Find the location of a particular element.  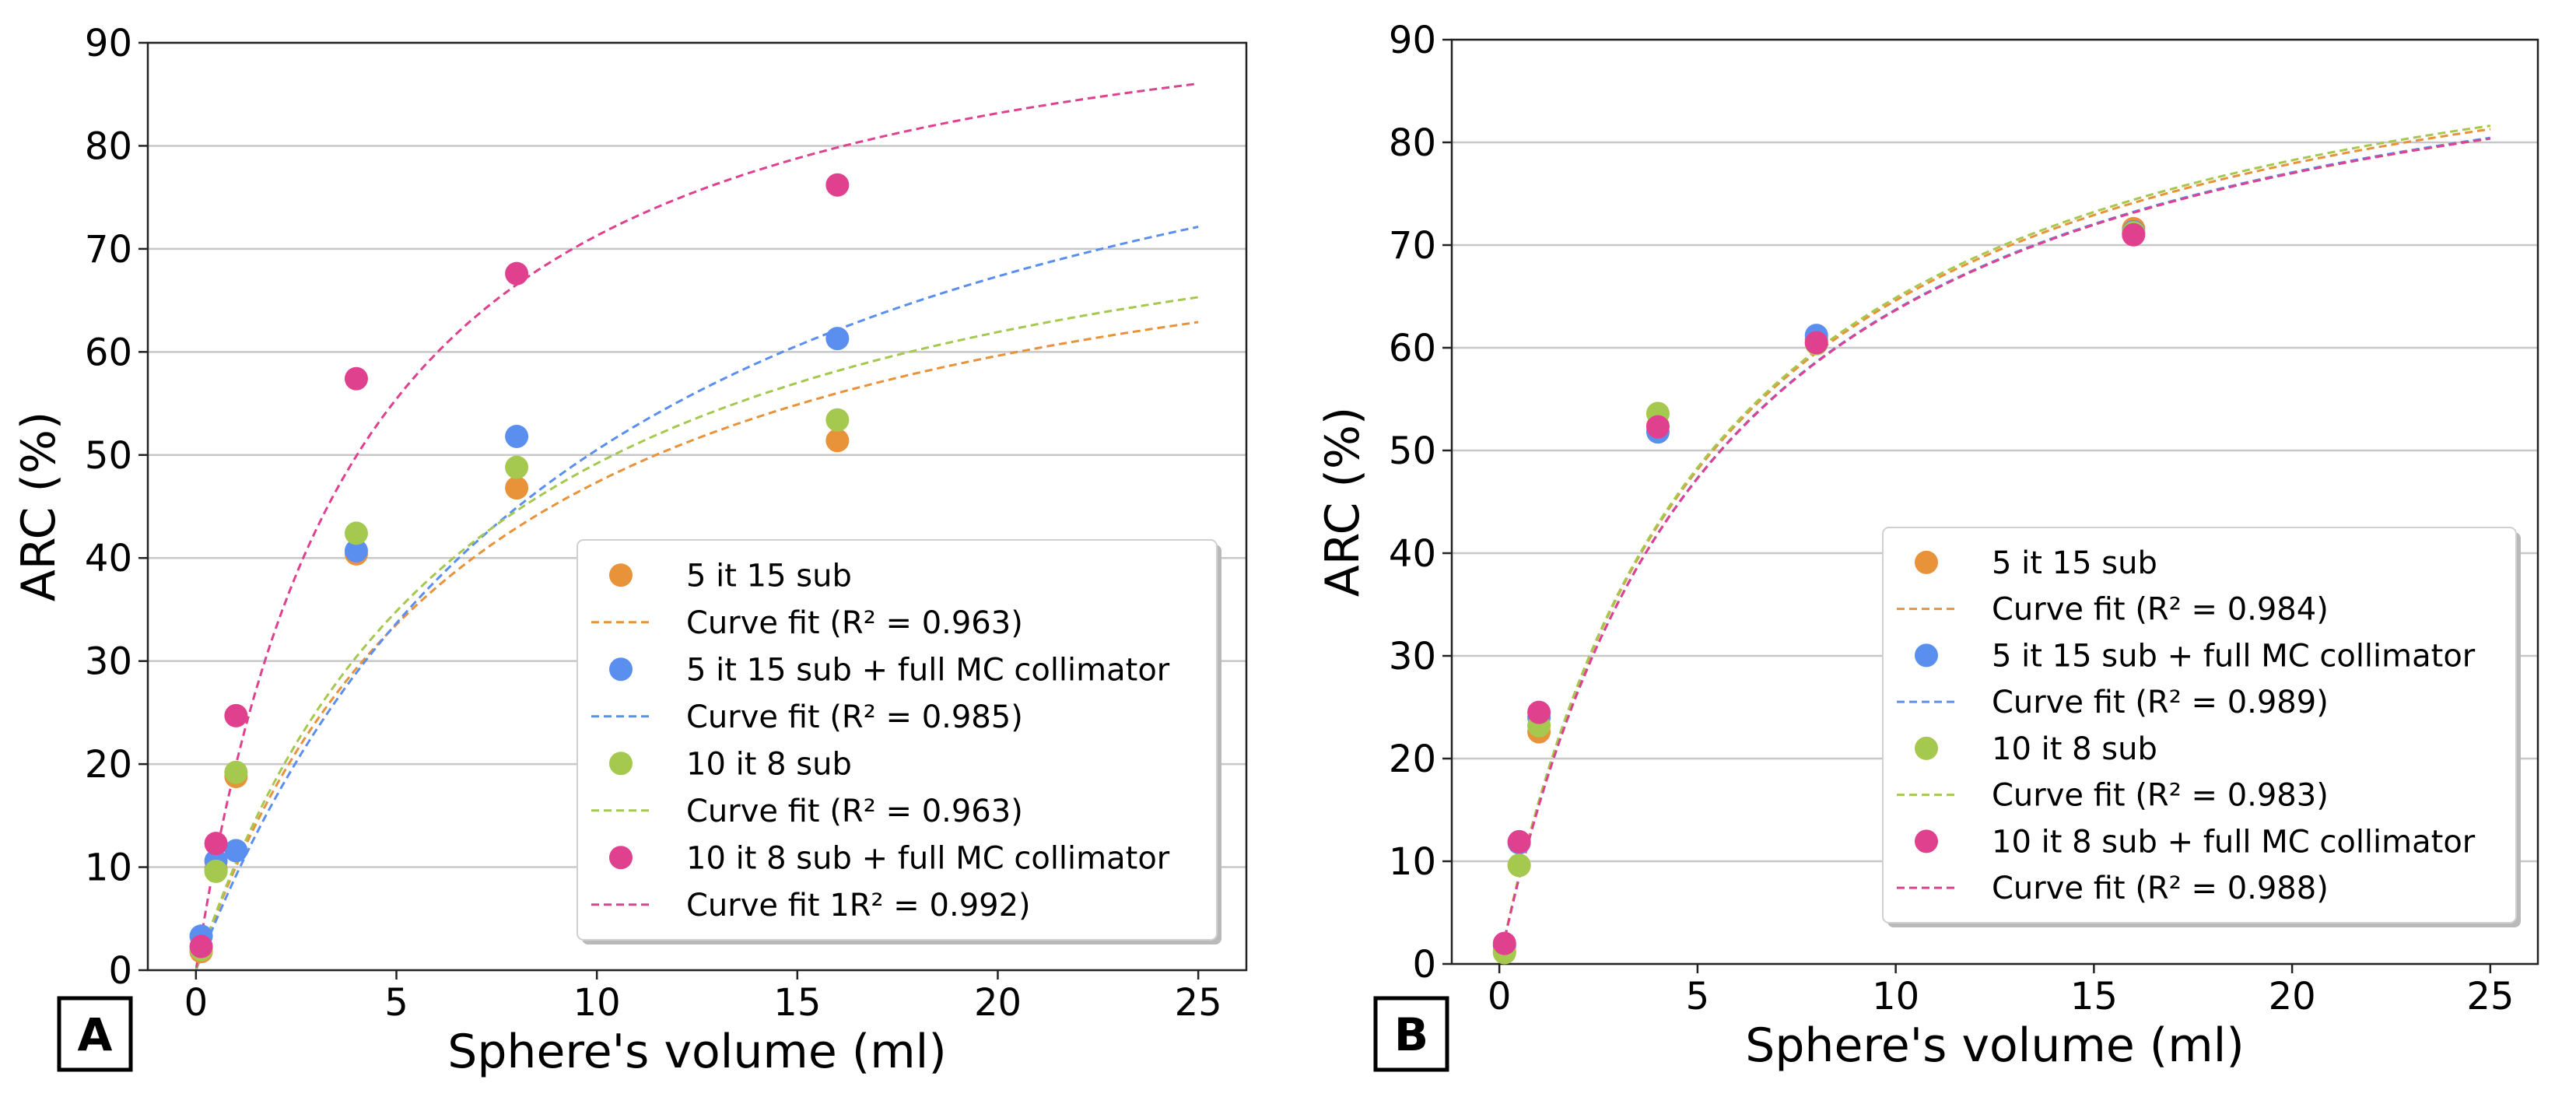

legend-fit-label: Curve fit 1R² = 0.992) is located at coordinates (859, 906).